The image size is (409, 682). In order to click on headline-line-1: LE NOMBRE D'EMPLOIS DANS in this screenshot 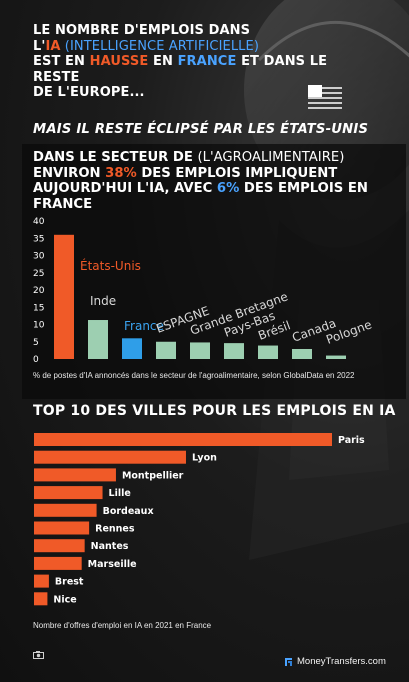, I will do `click(142, 30)`.